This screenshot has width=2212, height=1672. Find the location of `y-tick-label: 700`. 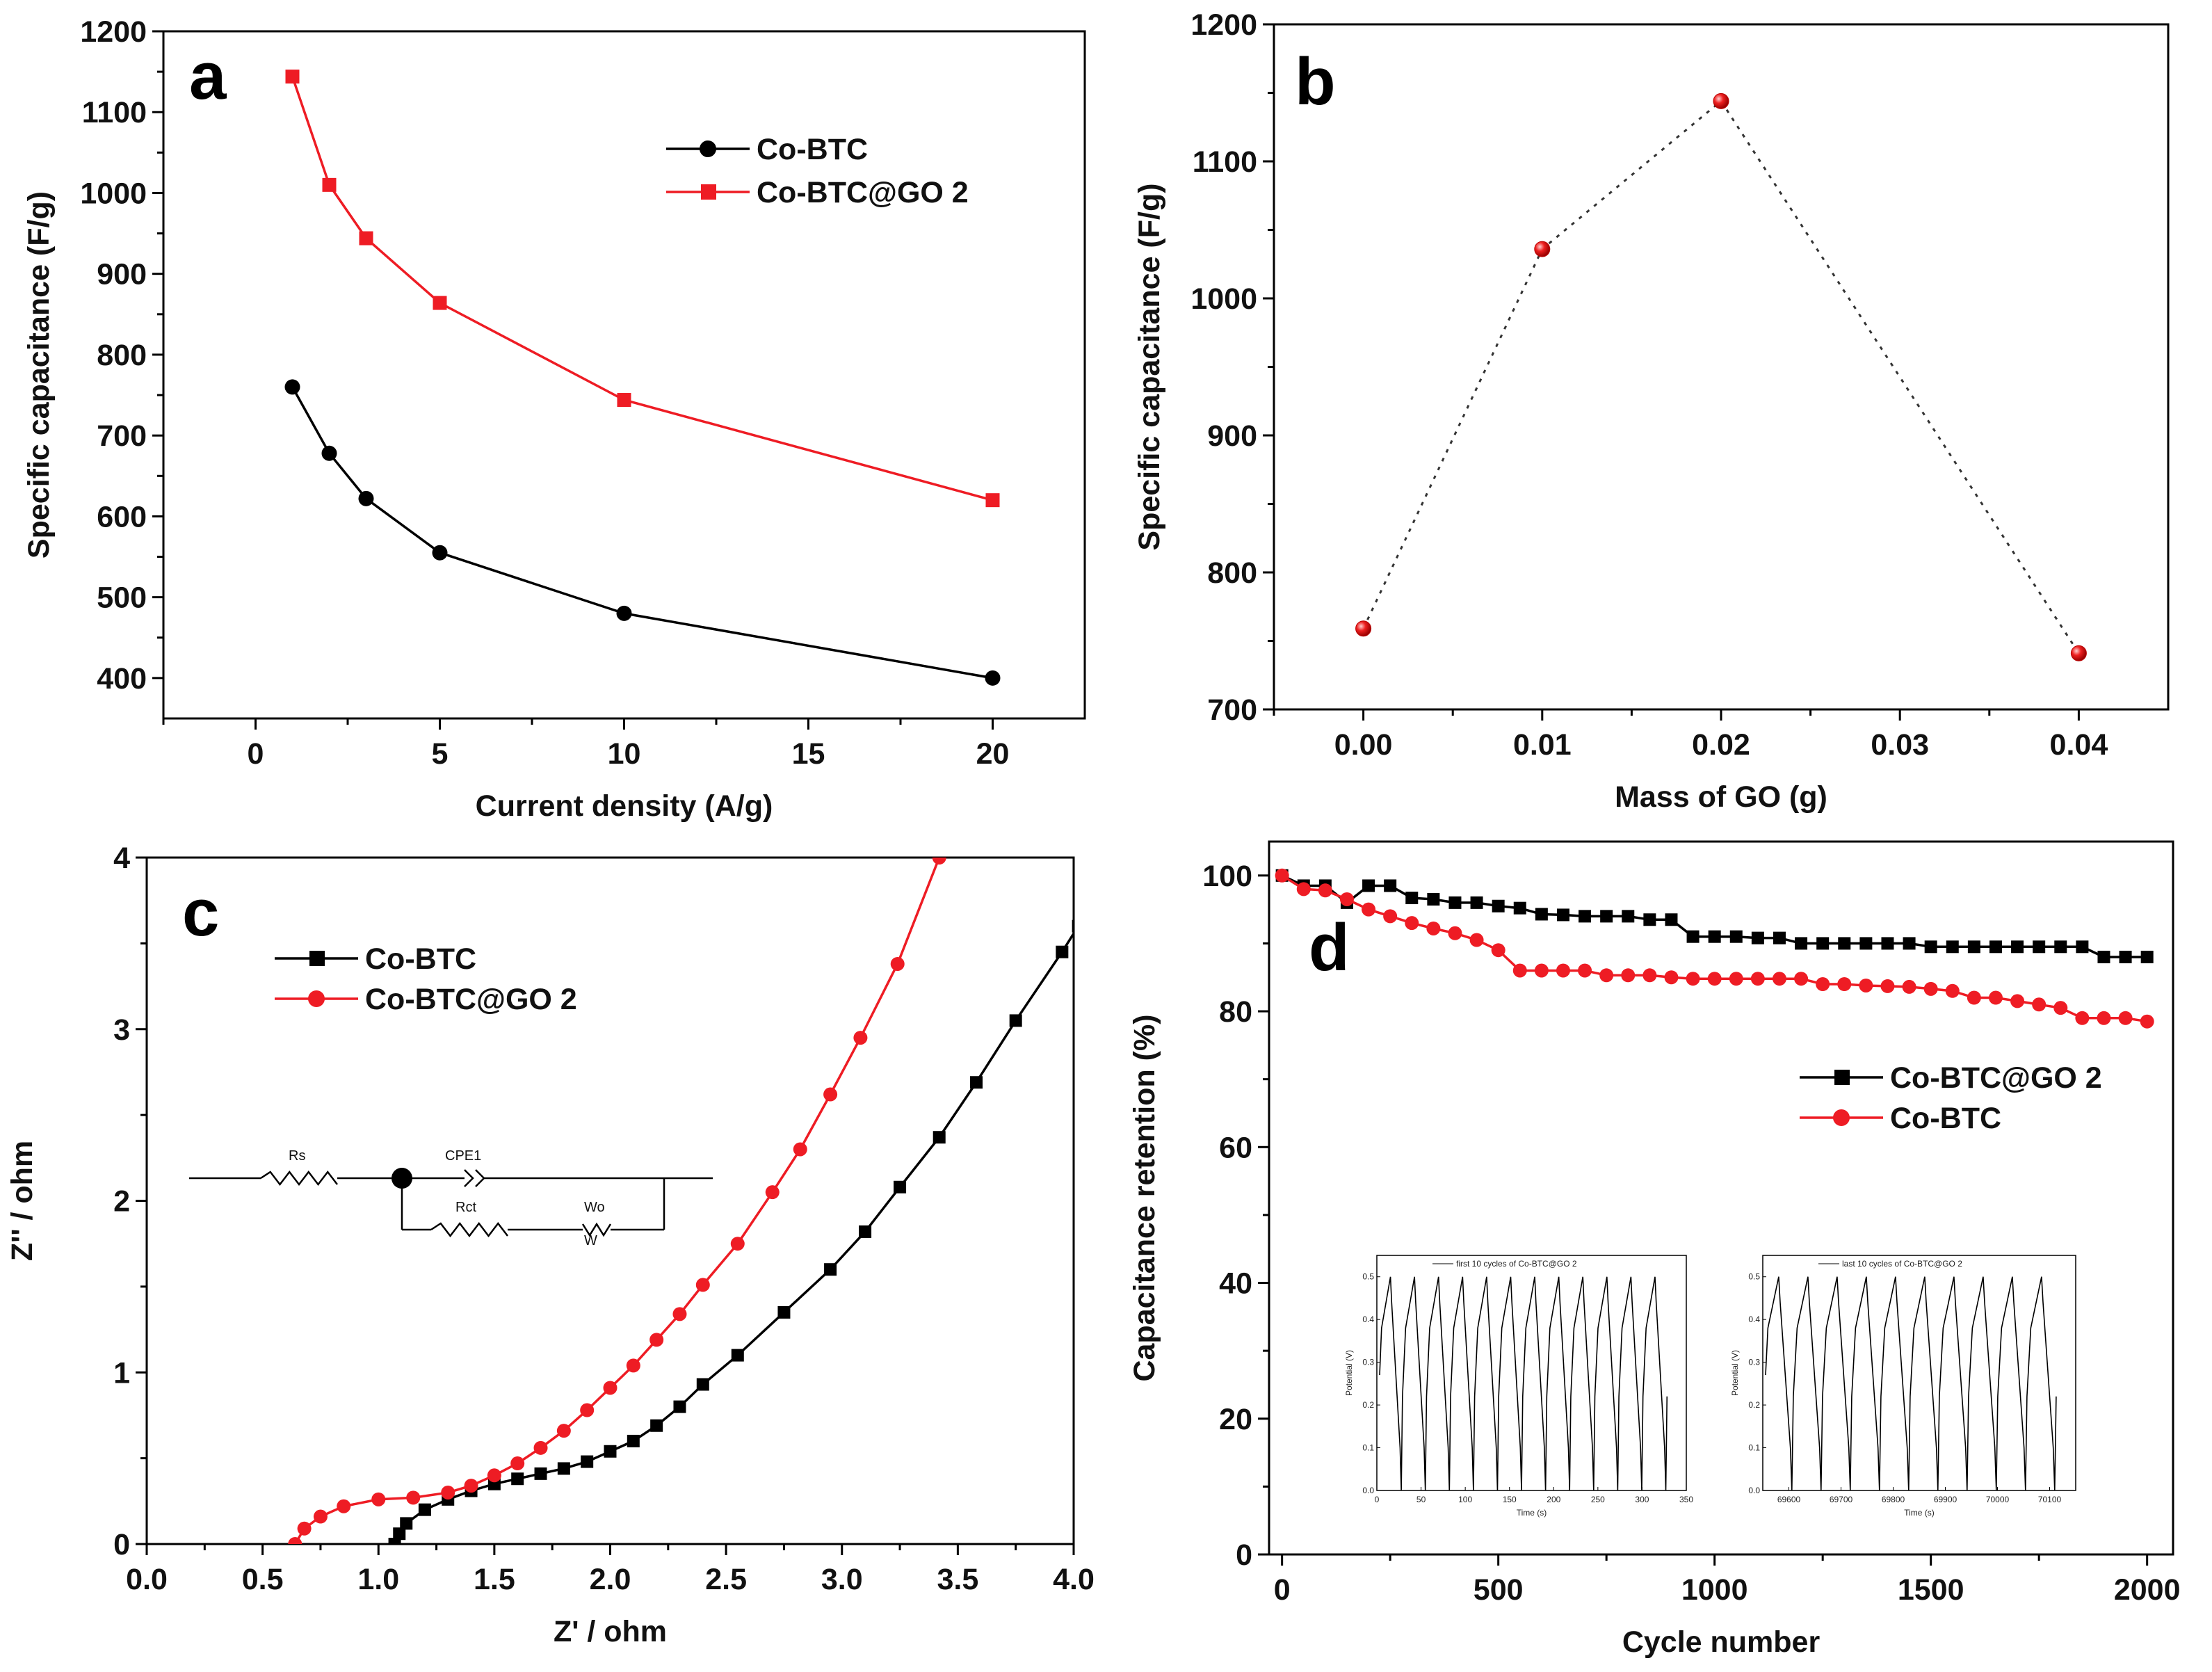

y-tick-label: 700 is located at coordinates (1232, 710).